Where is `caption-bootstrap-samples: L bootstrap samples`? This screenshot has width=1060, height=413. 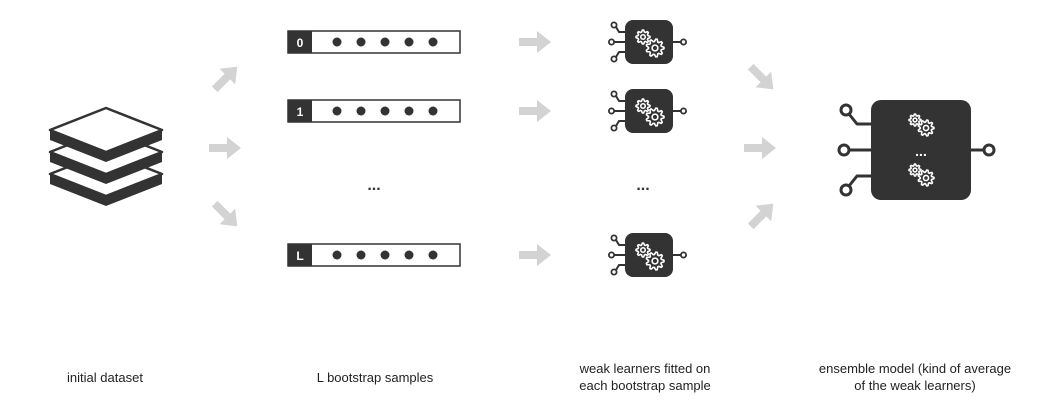
caption-bootstrap-samples: L bootstrap samples is located at coordinates (375, 377).